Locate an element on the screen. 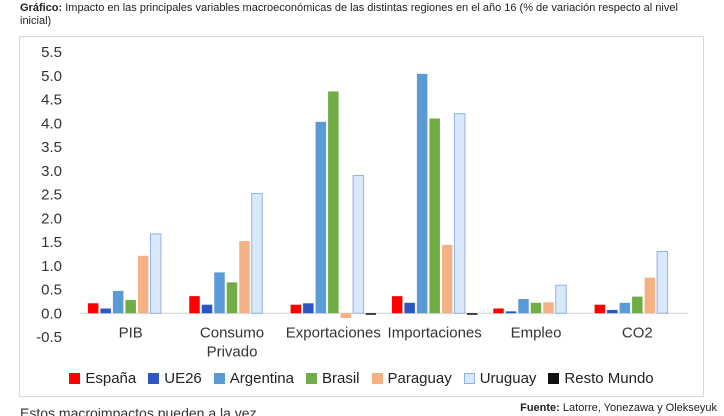  legend-item: Uruguay is located at coordinates (500, 378).